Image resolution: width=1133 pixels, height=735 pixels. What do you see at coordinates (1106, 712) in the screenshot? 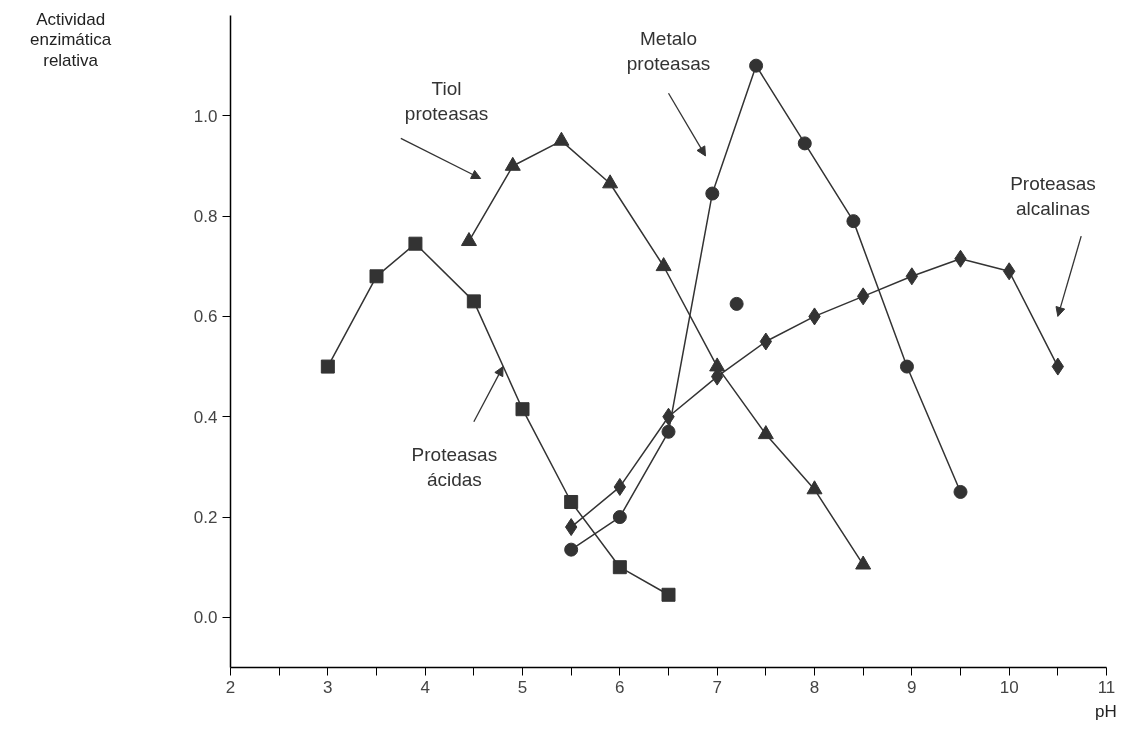
I see `x-axis-title: pH` at bounding box center [1106, 712].